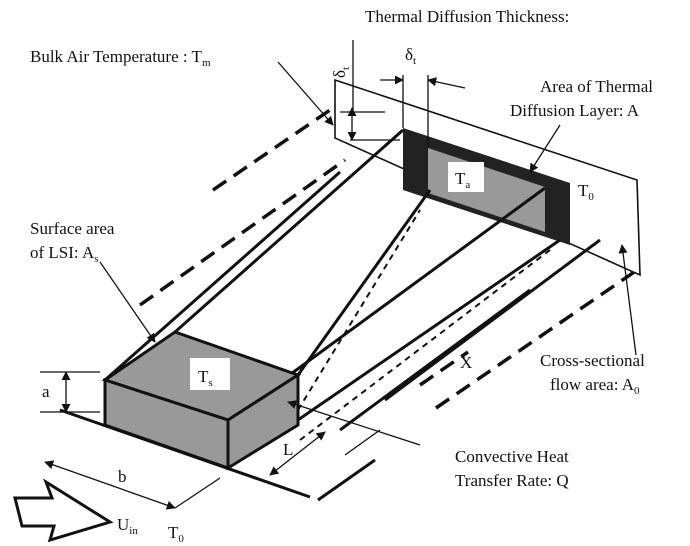 This screenshot has height=546, width=690. Describe the element at coordinates (120, 58) in the screenshot. I see `label: Bulk Air Temperature : Tm` at that location.